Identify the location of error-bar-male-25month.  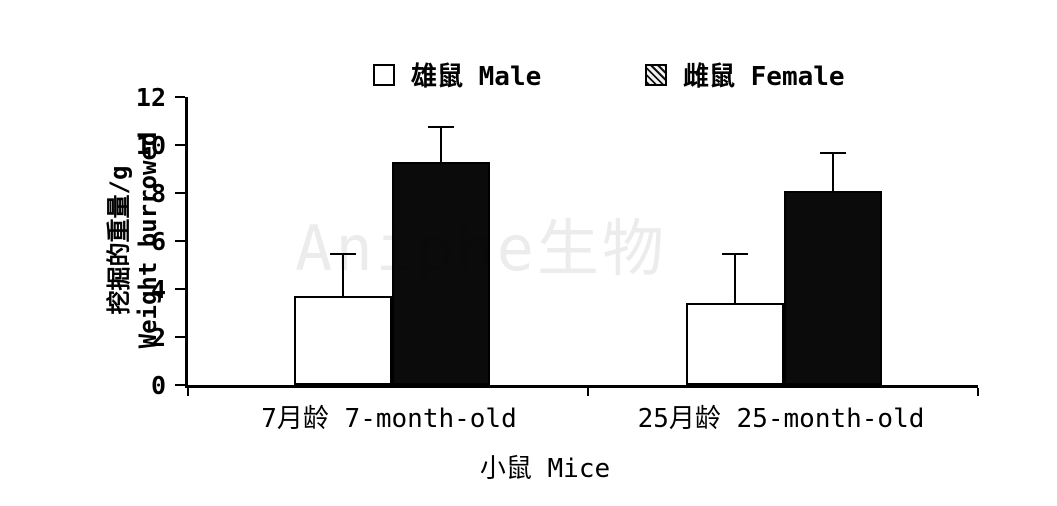
(735, 278).